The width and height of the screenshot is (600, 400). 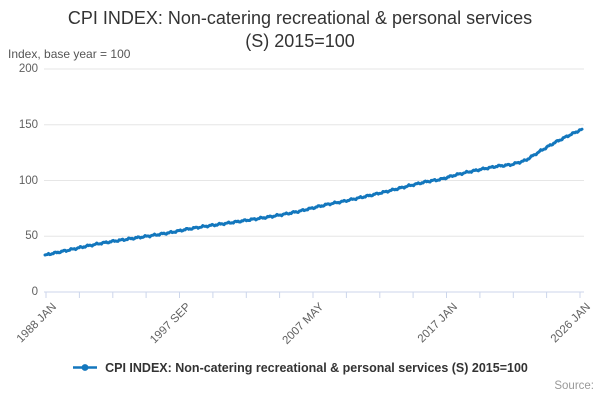 I want to click on y-axis-tick-label: 100, so click(x=28, y=180).